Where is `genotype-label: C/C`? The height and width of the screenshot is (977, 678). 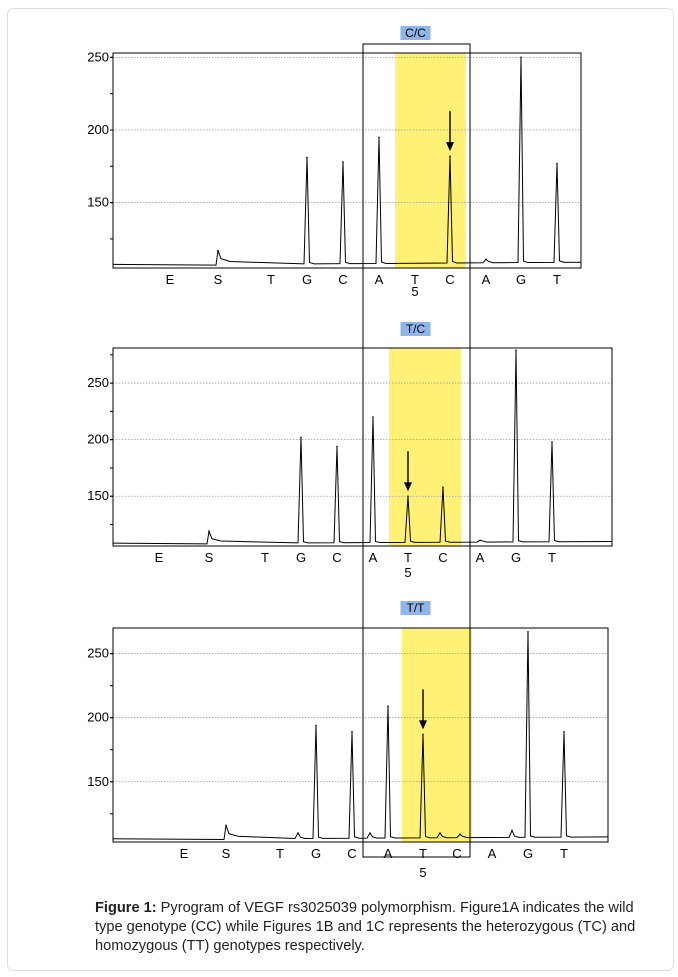 genotype-label: C/C is located at coordinates (415, 33).